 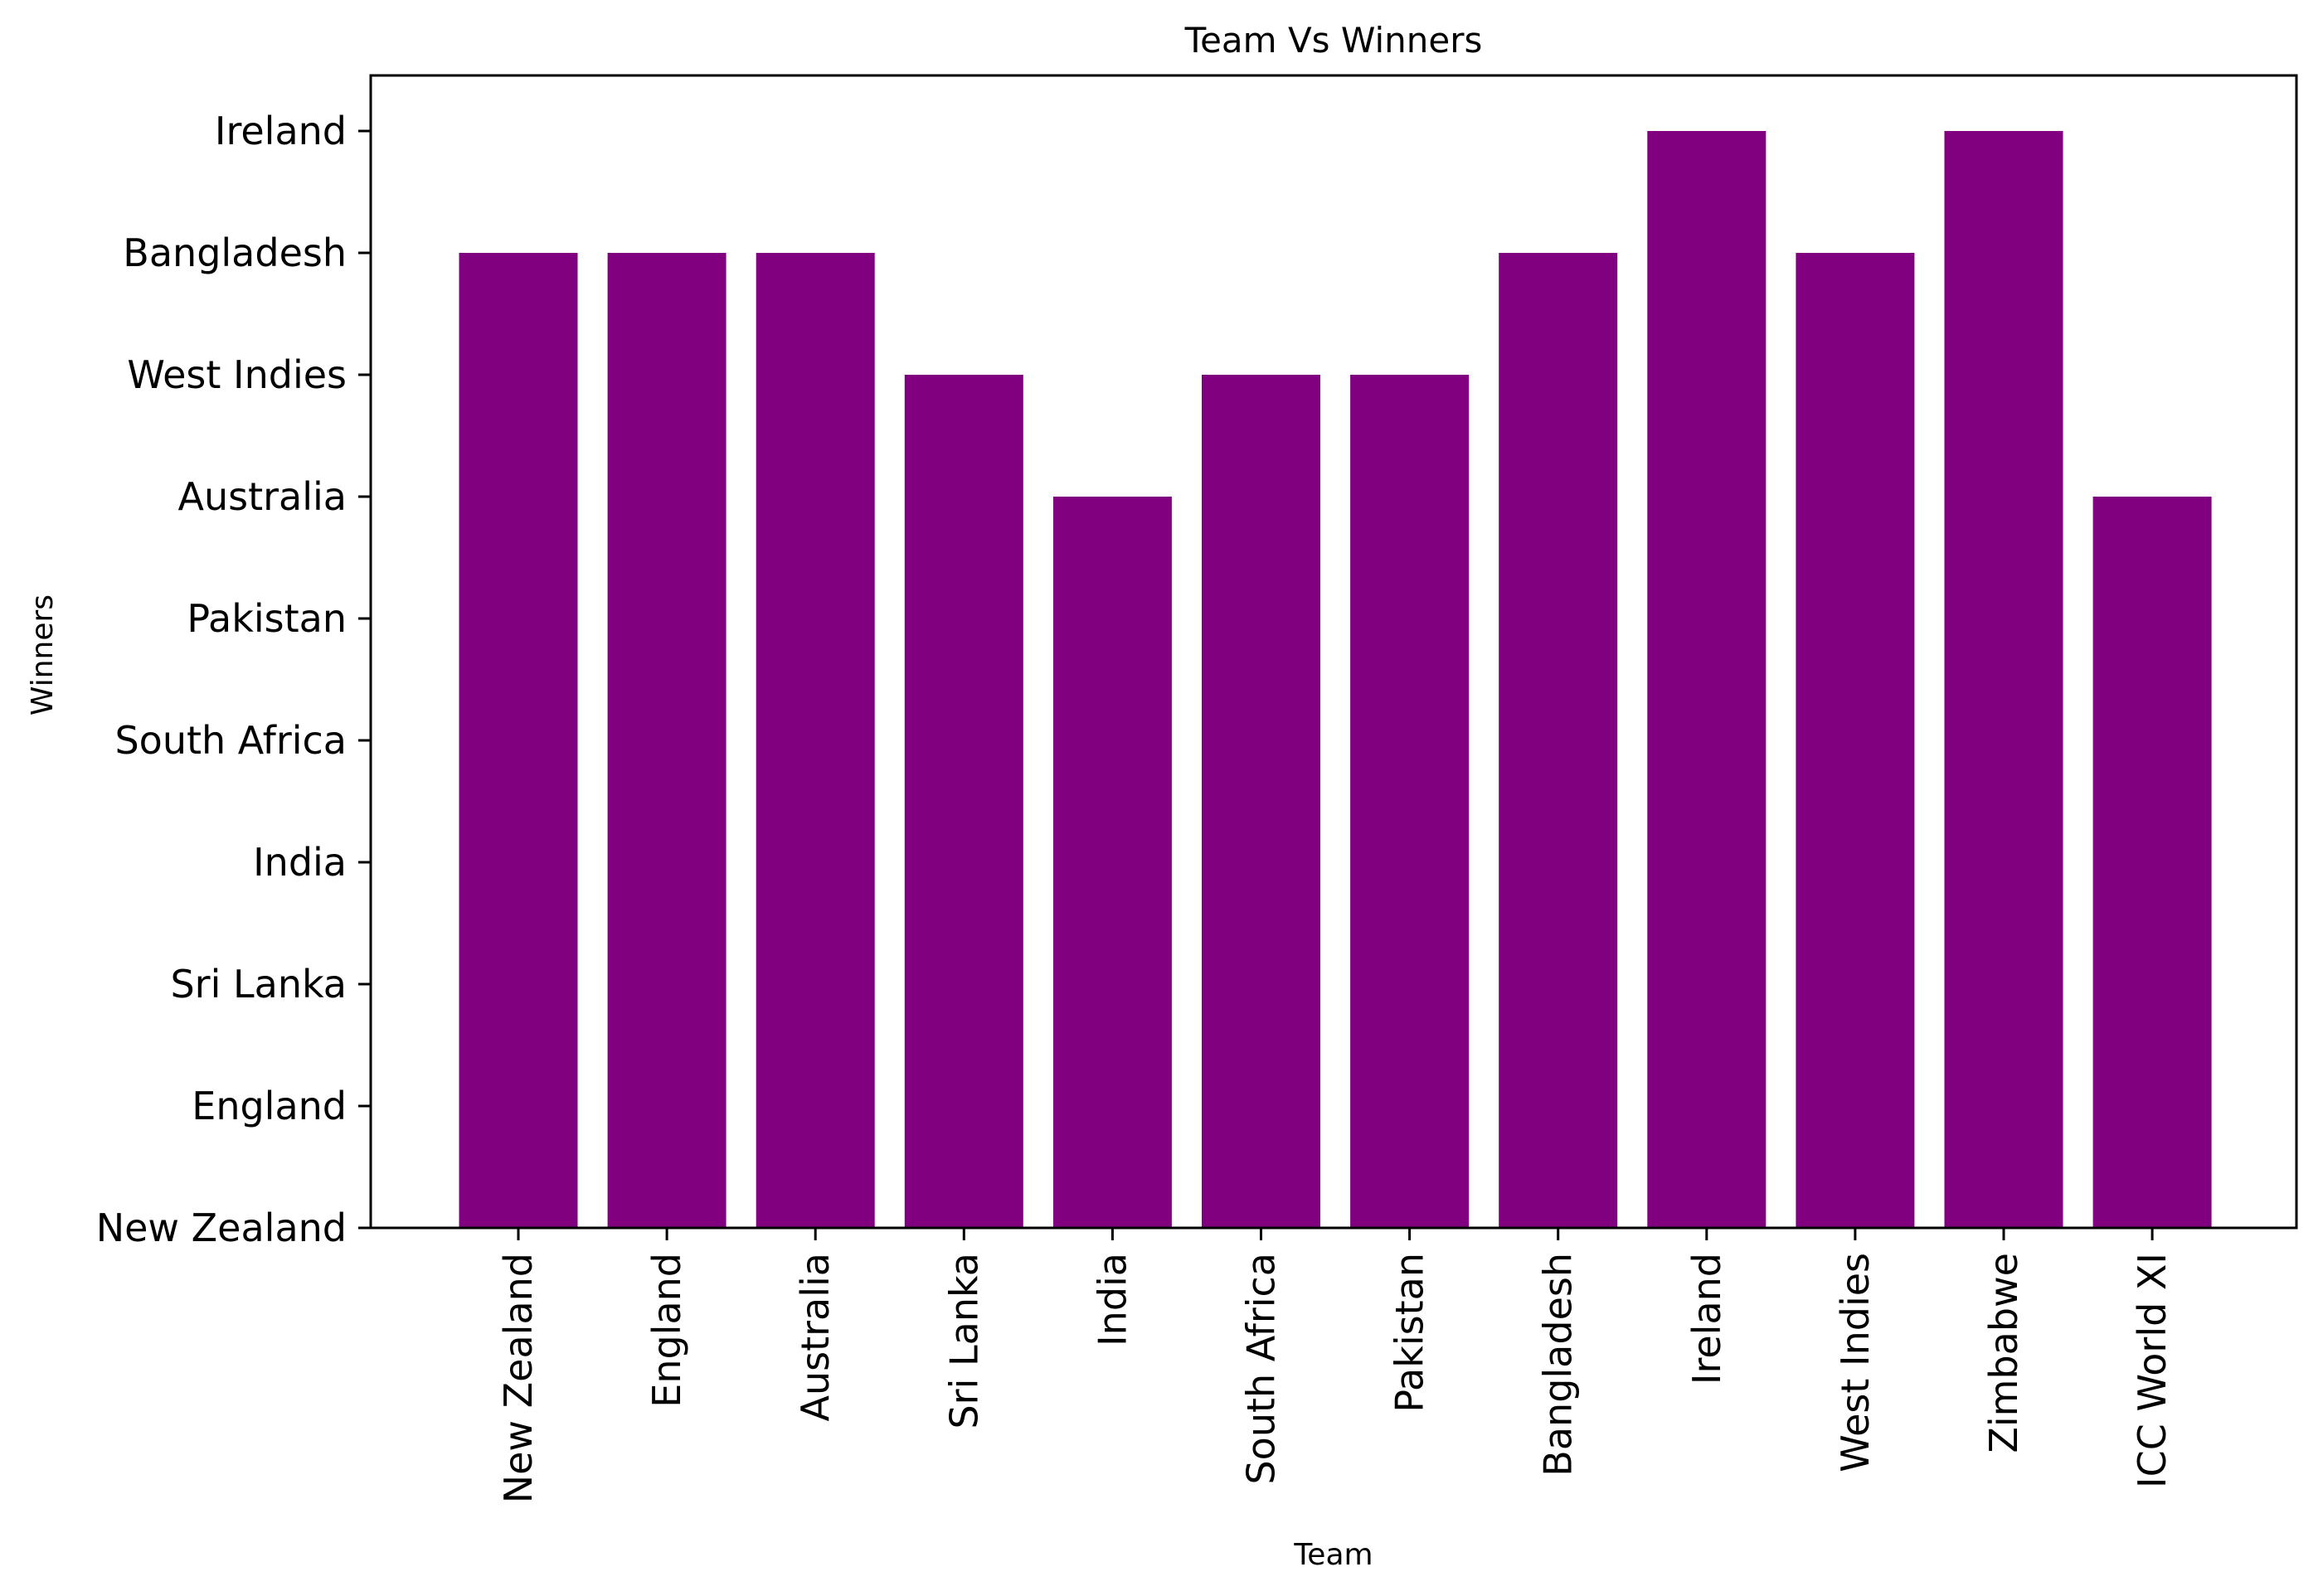 What do you see at coordinates (1261, 802) in the screenshot?
I see `bar-south-africa` at bounding box center [1261, 802].